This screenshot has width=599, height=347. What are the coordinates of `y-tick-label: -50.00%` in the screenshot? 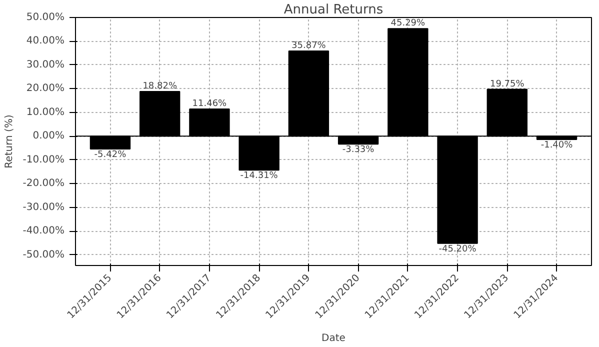 It's located at (43, 254).